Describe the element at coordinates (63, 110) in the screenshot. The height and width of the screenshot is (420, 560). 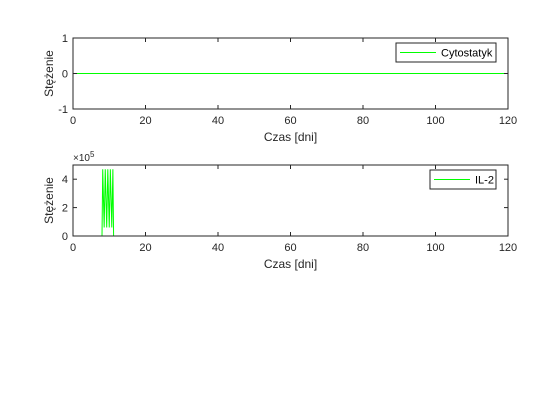
I see `y-tick-label: -1` at that location.